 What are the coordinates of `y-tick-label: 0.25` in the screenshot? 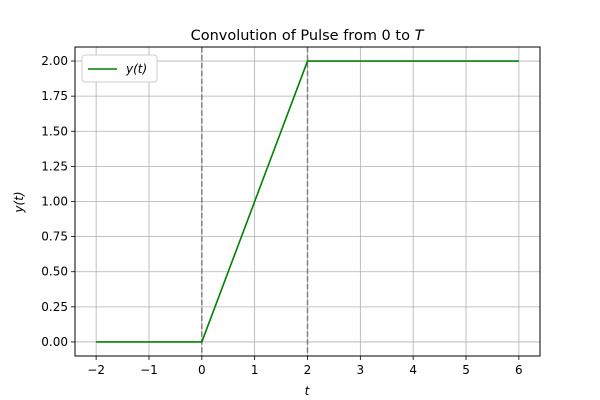 It's located at (54, 307).